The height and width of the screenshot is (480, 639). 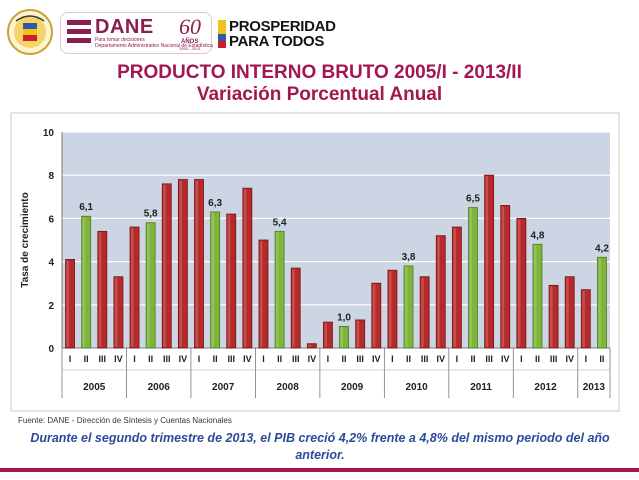 I want to click on prosperidad-line2: PARA TODOS, so click(x=277, y=41).